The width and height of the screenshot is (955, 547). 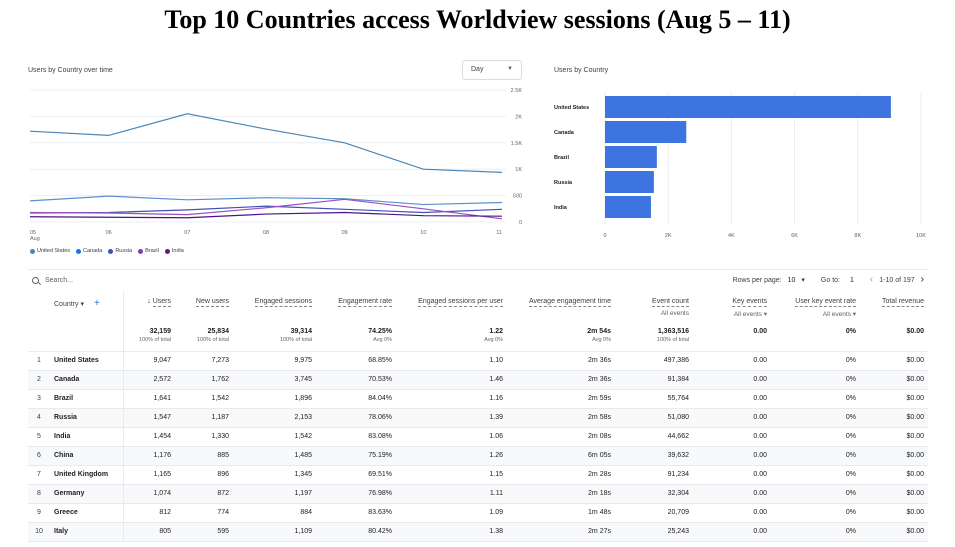 What do you see at coordinates (204, 475) in the screenshot?
I see `row-new-users: 896` at bounding box center [204, 475].